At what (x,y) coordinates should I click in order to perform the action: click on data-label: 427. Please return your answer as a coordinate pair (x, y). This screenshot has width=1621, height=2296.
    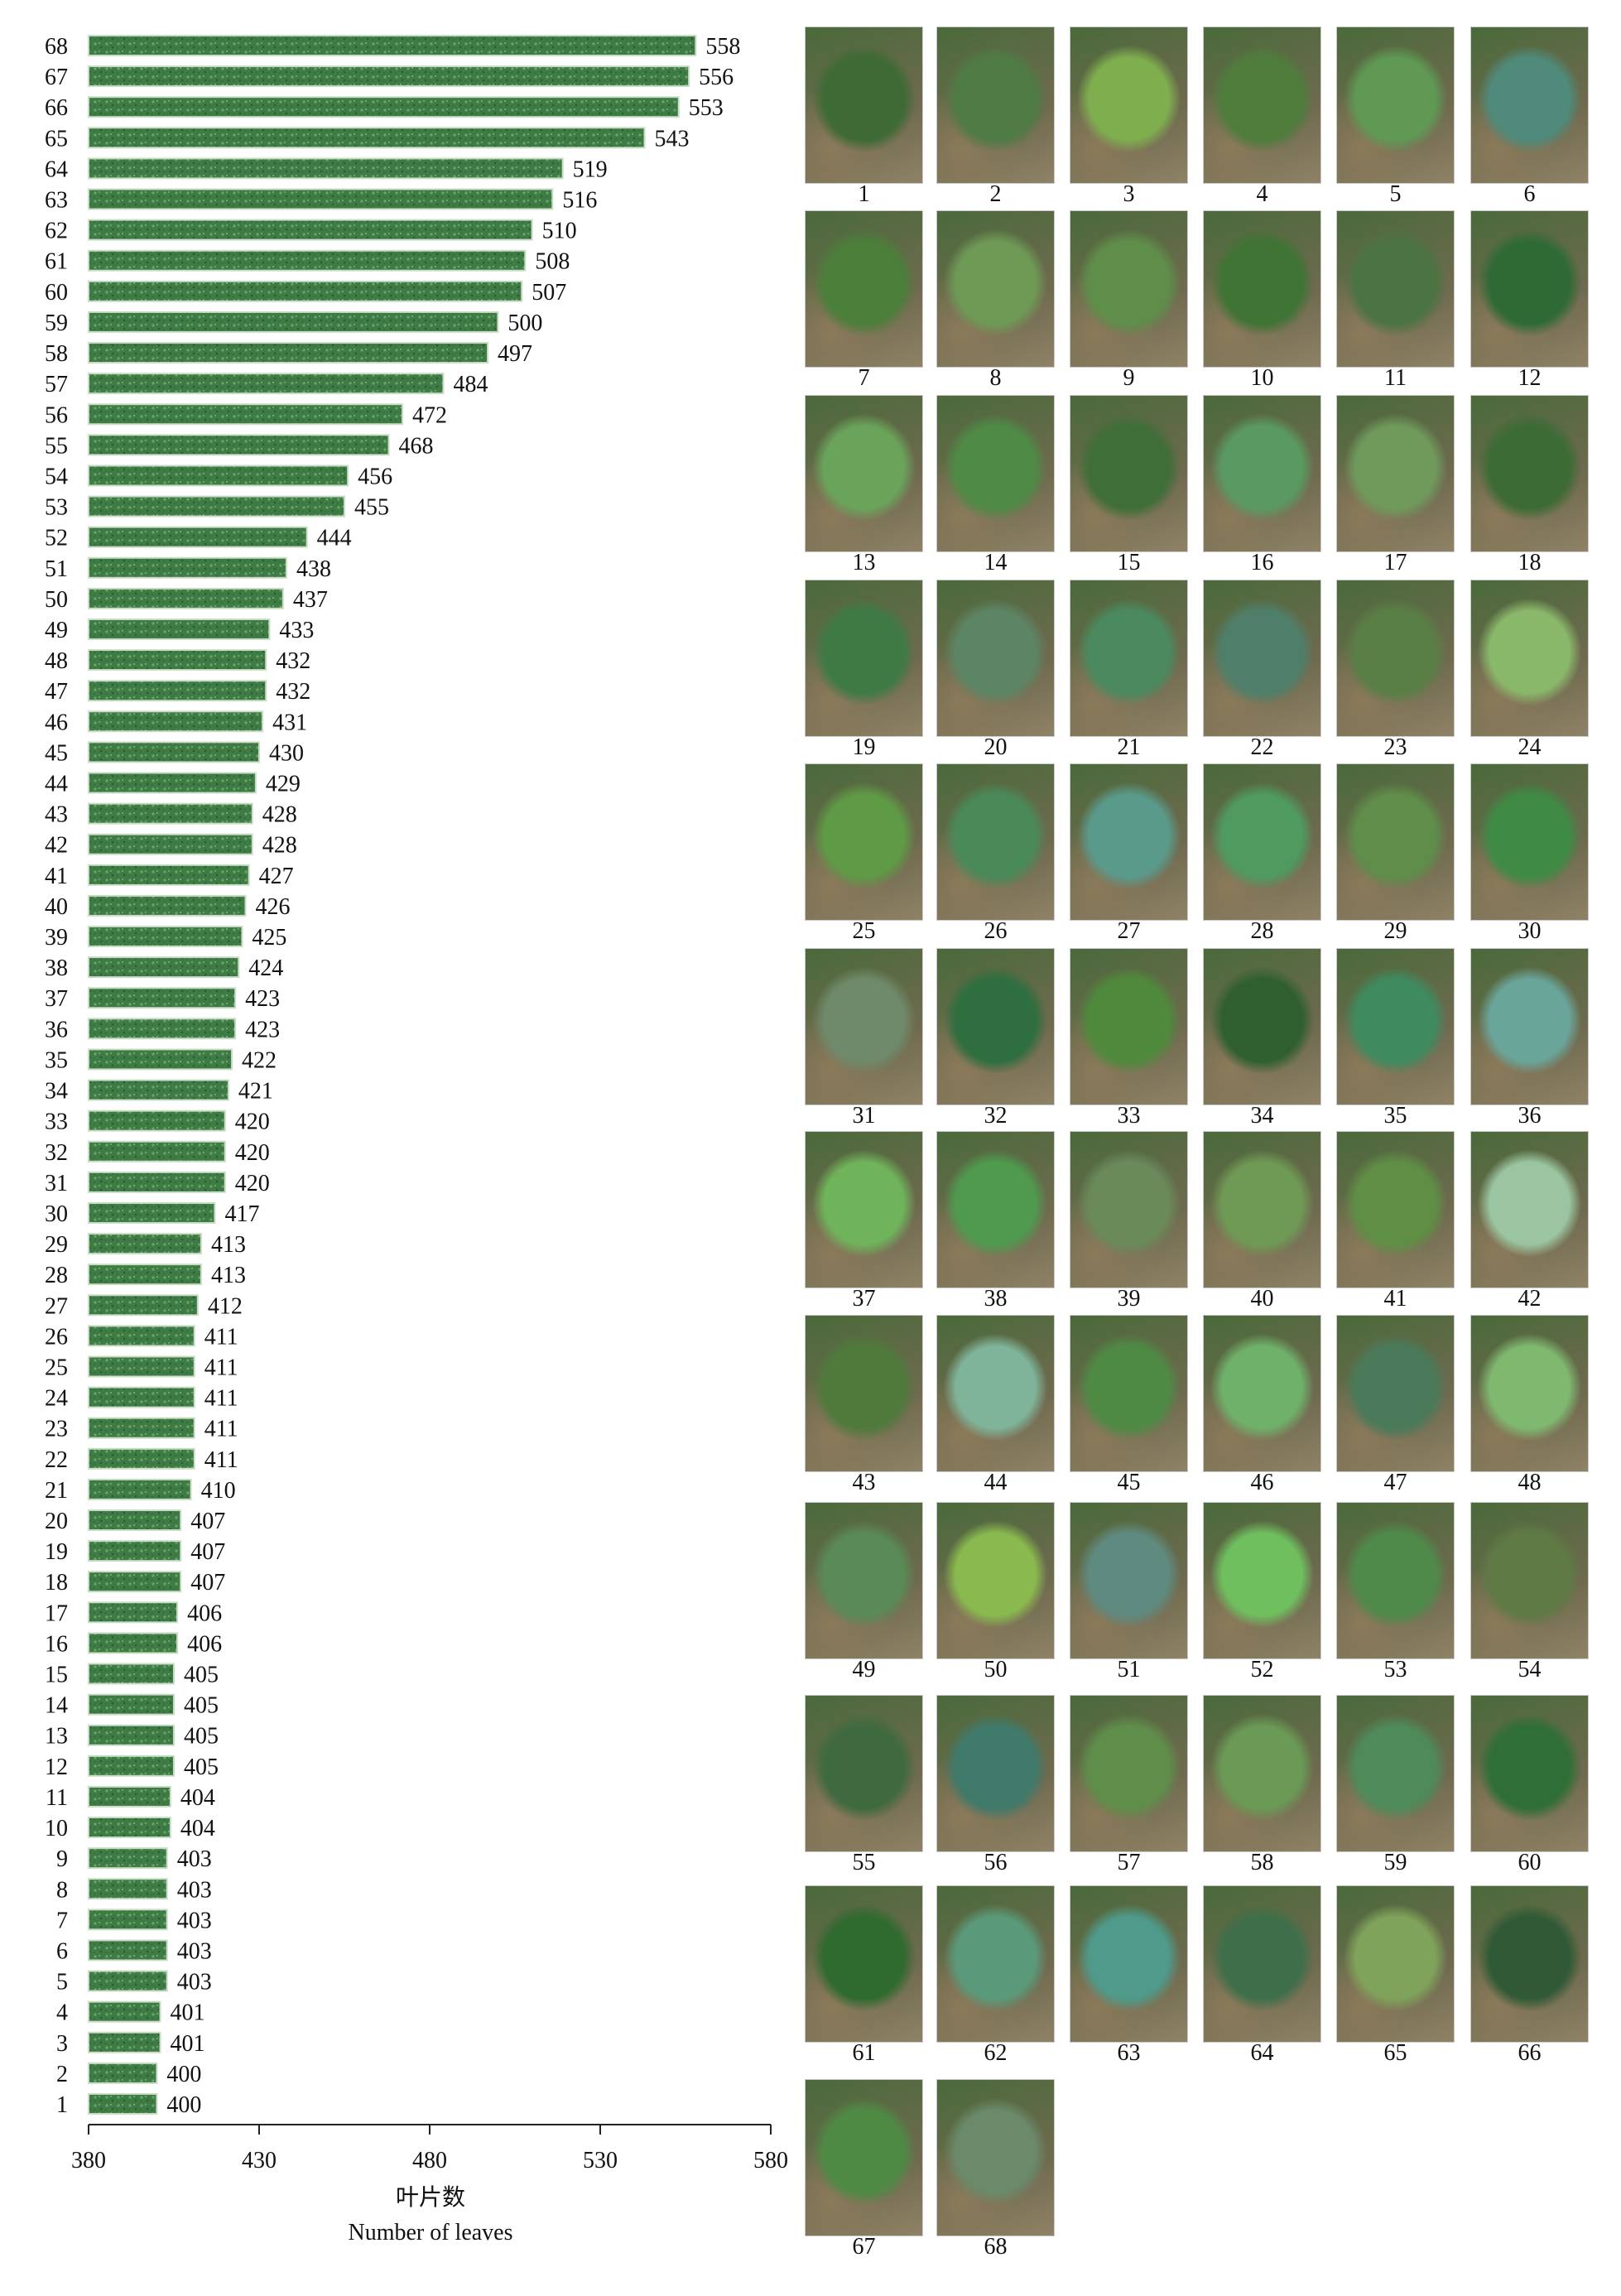
    Looking at the image, I should click on (276, 876).